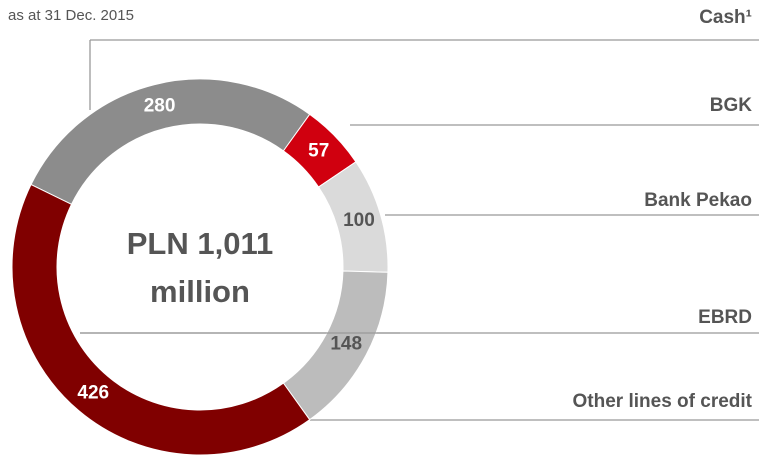  I want to click on data-label: 280, so click(160, 106).